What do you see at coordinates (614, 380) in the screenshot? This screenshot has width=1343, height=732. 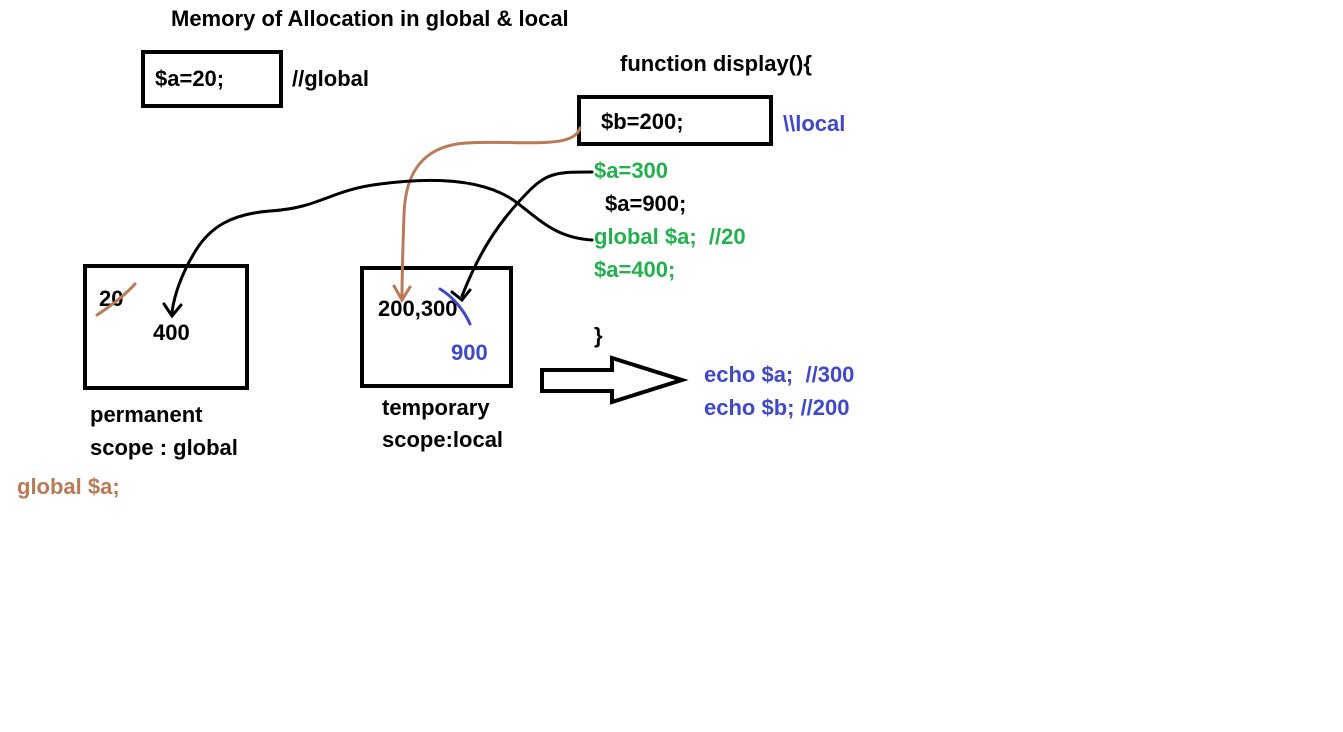 I see `block-arrow-right` at bounding box center [614, 380].